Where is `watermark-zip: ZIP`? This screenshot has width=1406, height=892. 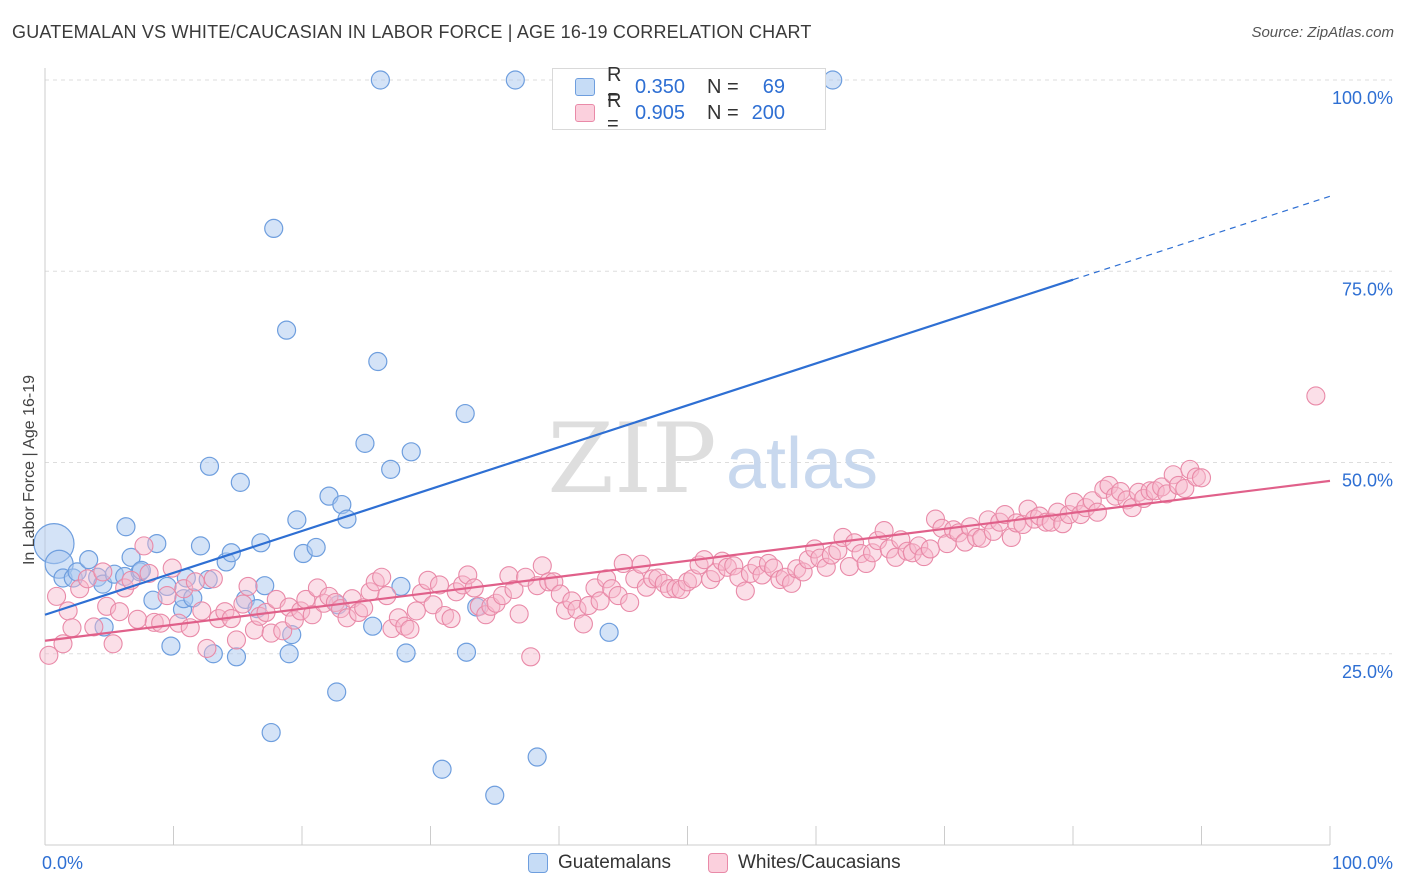
watermark-zip: ZIP is located at coordinates (631, 459).